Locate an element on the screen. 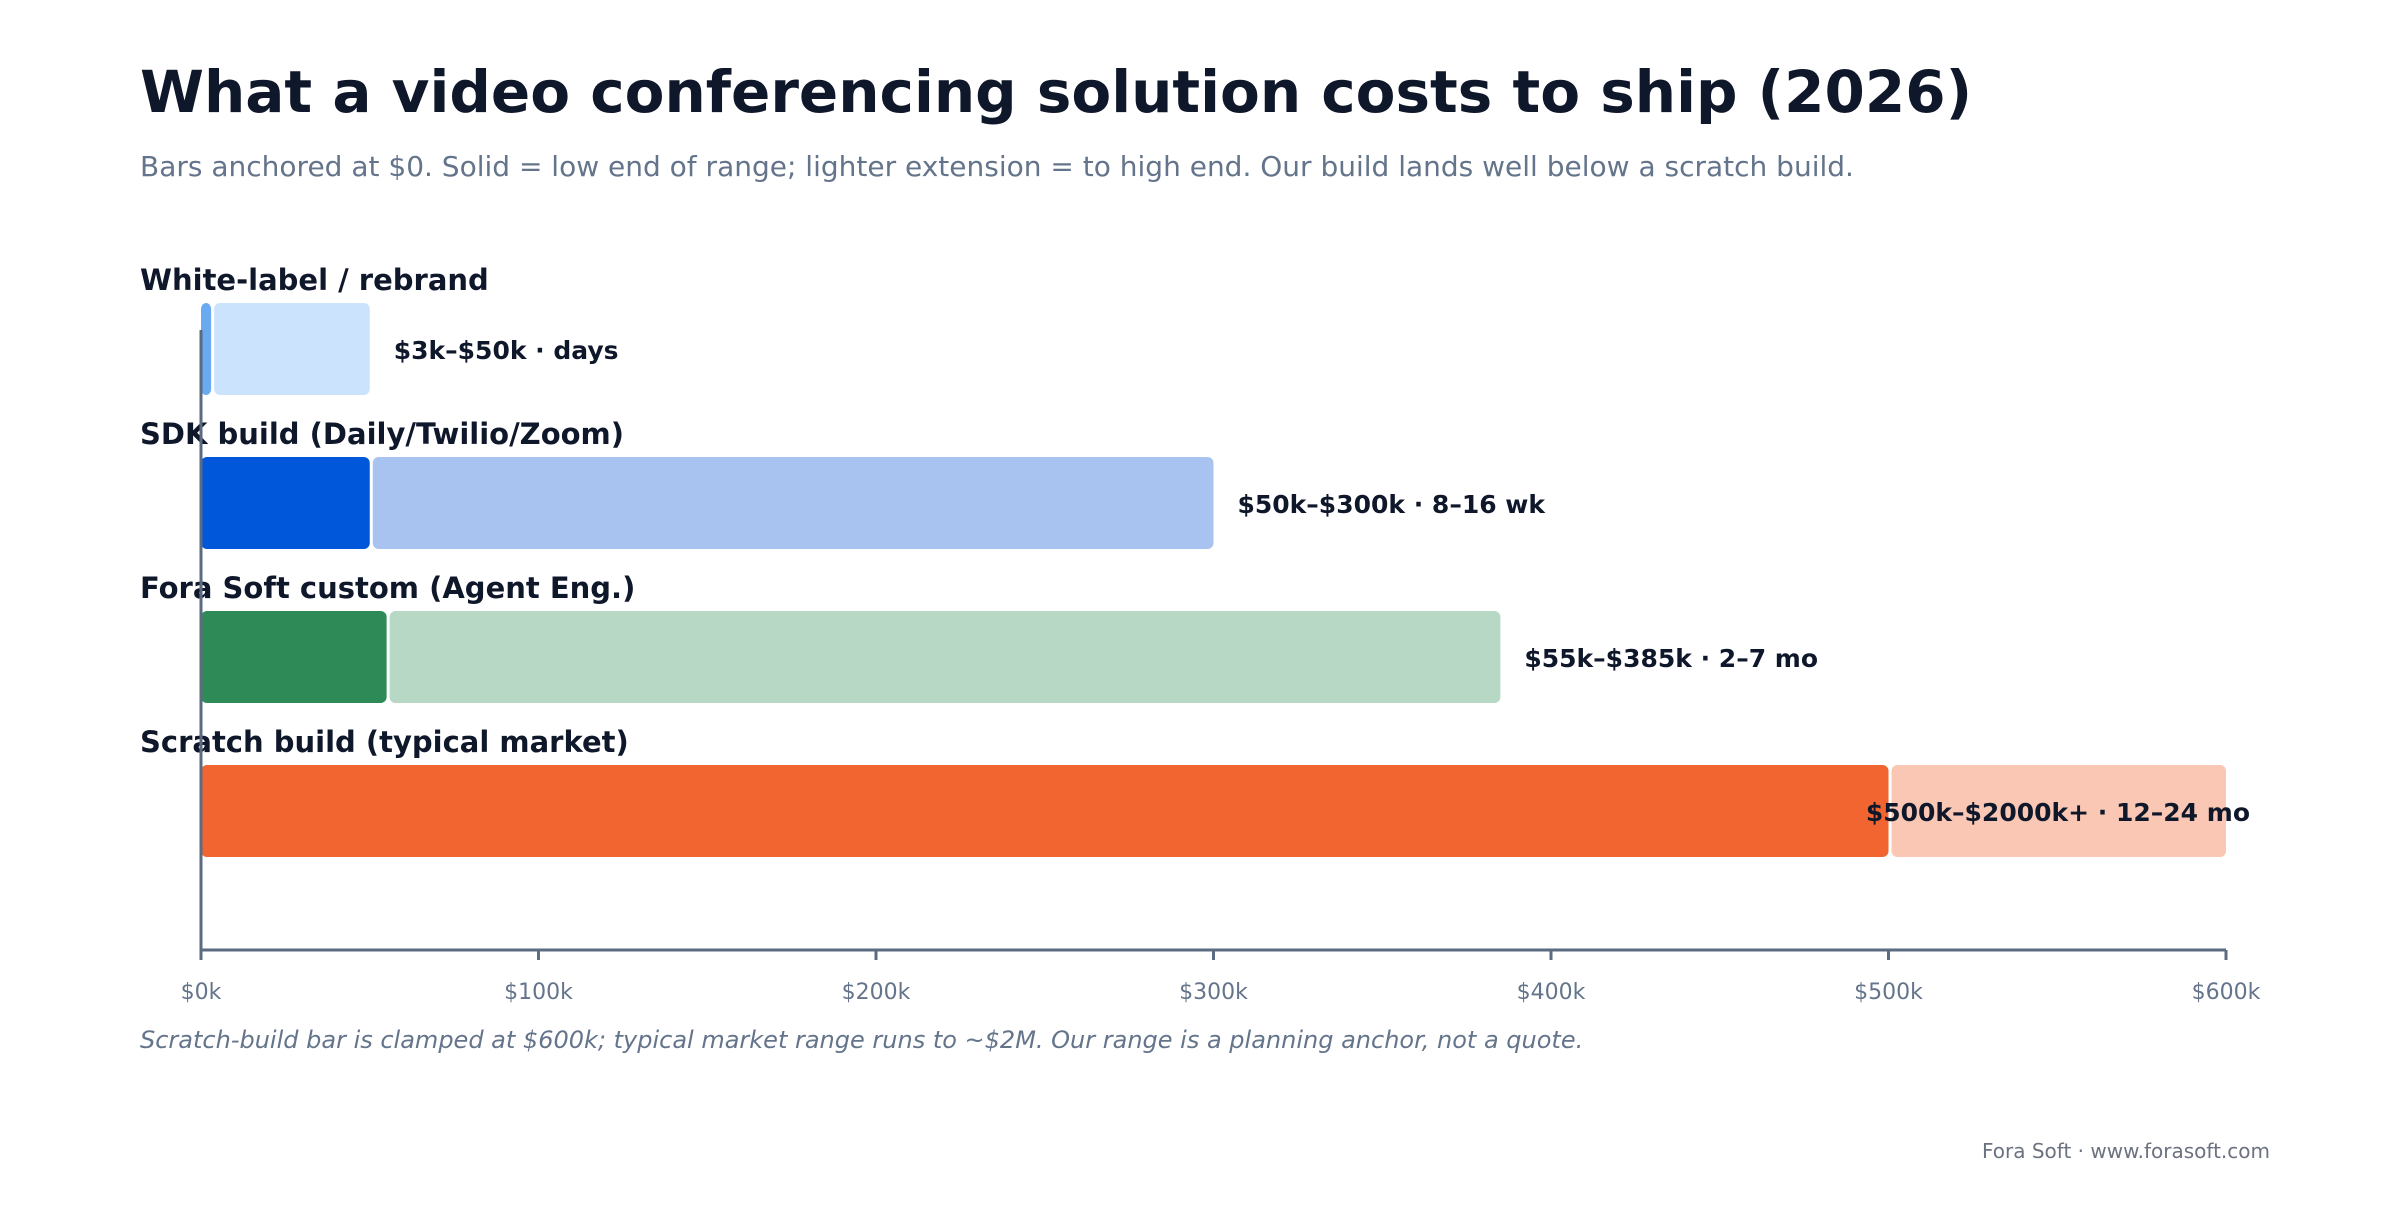 The width and height of the screenshot is (2400, 1205). category-label: White-label / rebrand is located at coordinates (314, 280).